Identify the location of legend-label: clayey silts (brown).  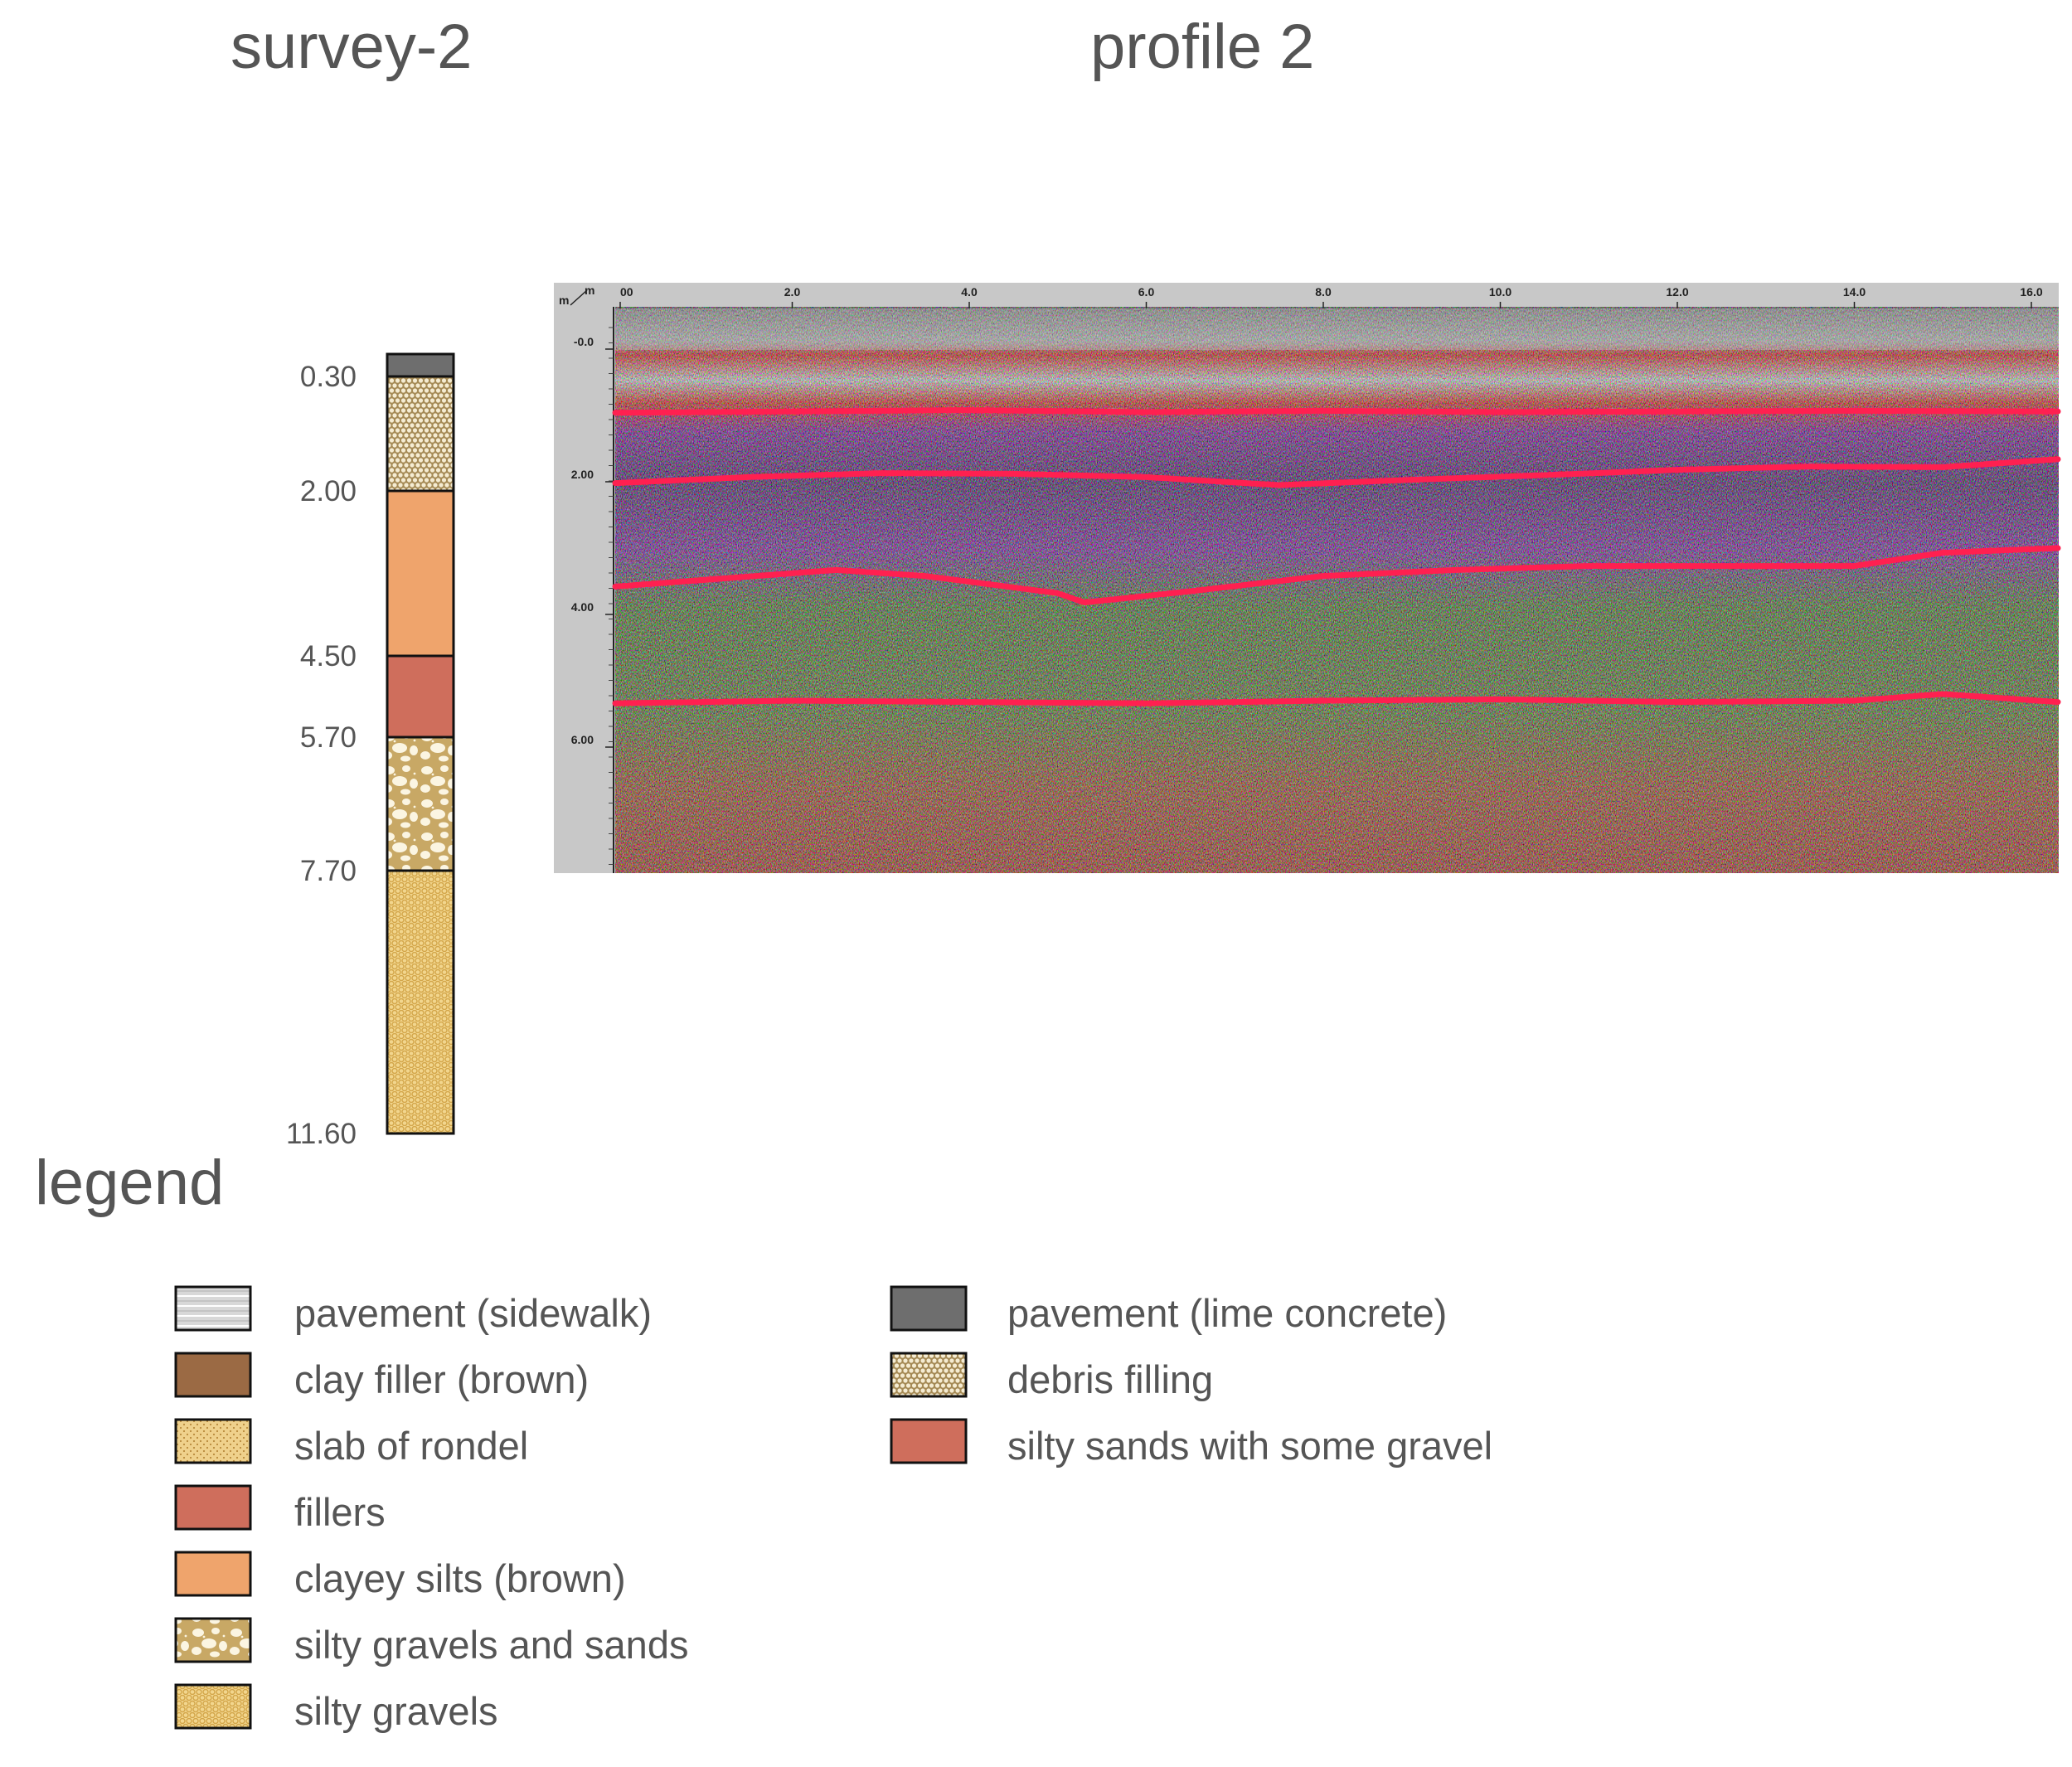
(460, 1578).